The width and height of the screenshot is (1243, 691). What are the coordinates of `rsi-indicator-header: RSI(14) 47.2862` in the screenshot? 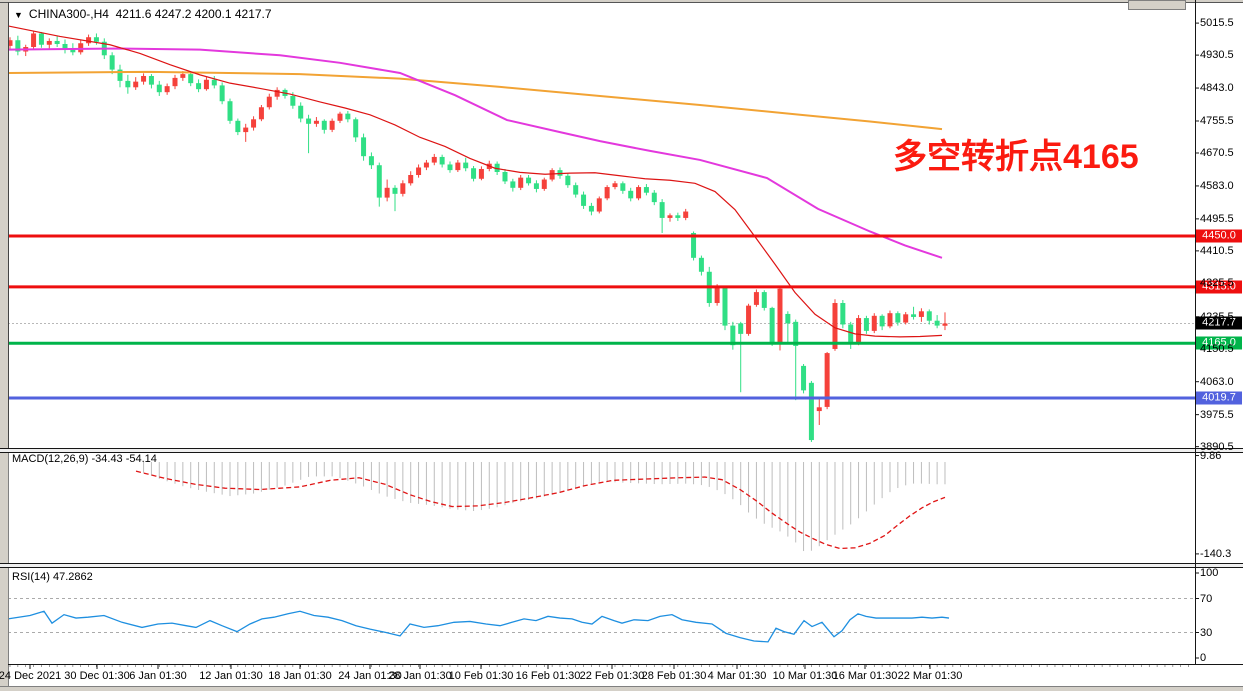 It's located at (52, 577).